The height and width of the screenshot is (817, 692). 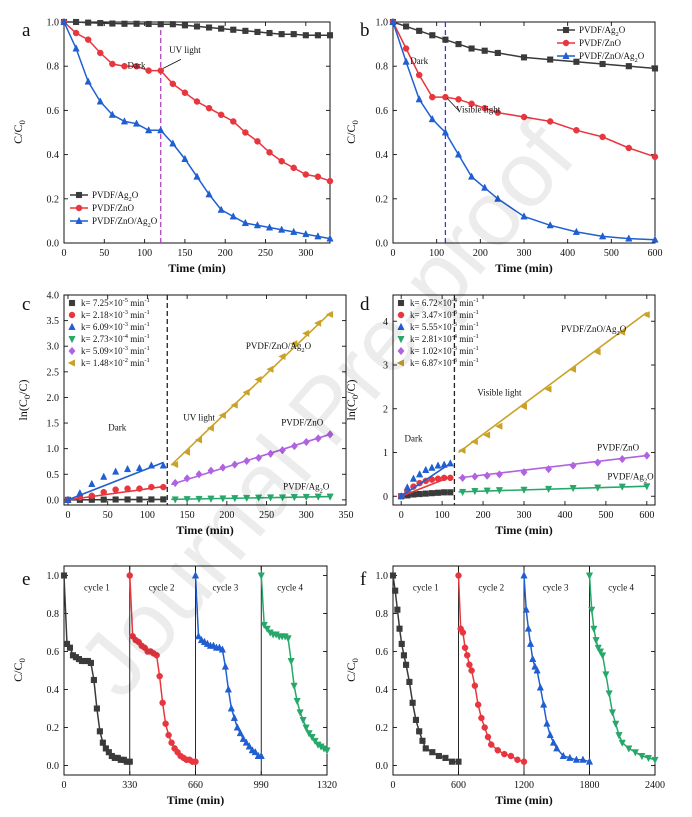 What do you see at coordinates (185, 50) in the screenshot?
I see `annotation: UV light` at bounding box center [185, 50].